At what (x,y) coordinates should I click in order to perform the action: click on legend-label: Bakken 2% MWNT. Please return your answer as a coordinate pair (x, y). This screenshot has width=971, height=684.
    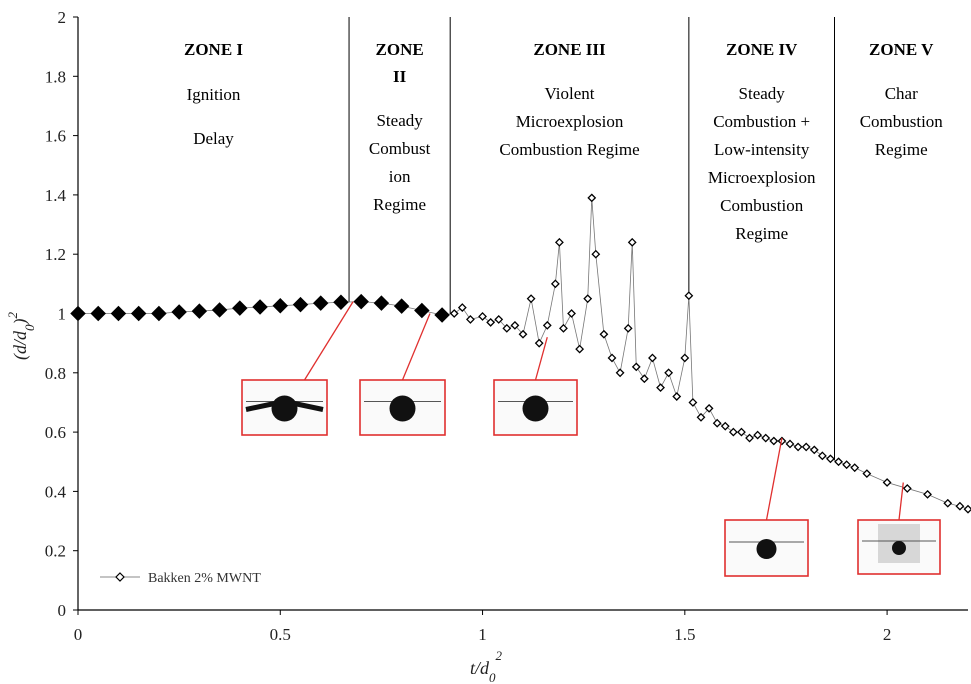
    Looking at the image, I should click on (204, 578).